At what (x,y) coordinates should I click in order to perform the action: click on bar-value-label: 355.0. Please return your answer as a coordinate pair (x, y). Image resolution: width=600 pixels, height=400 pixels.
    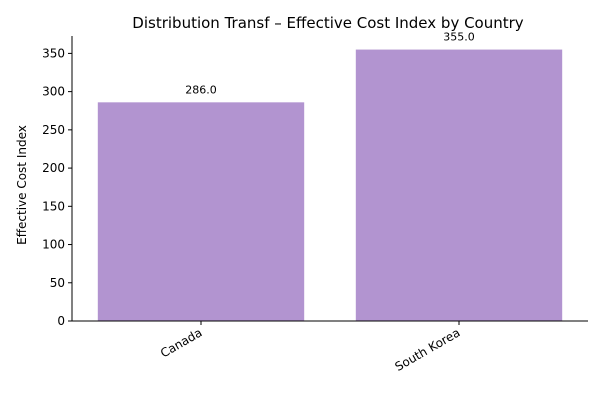
    Looking at the image, I should click on (459, 37).